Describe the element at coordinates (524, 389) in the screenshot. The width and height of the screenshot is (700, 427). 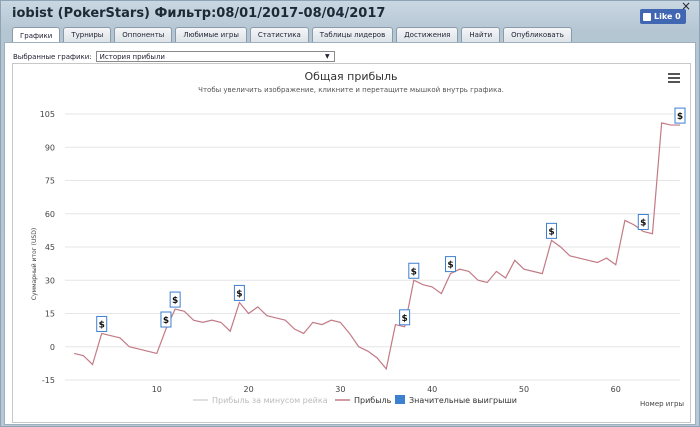
I see `x-tick-label: 50` at that location.